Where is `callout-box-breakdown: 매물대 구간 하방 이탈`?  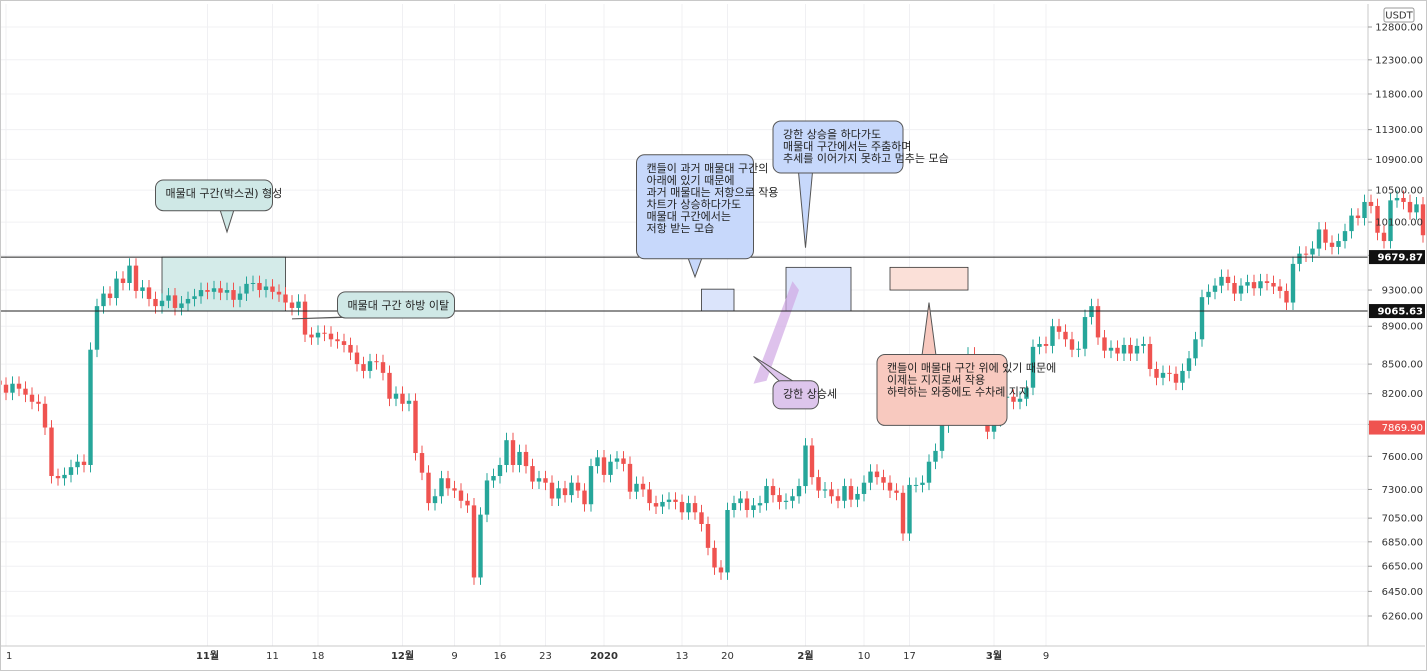
callout-box-breakdown: 매물대 구간 하방 이탈 is located at coordinates (373, 305).